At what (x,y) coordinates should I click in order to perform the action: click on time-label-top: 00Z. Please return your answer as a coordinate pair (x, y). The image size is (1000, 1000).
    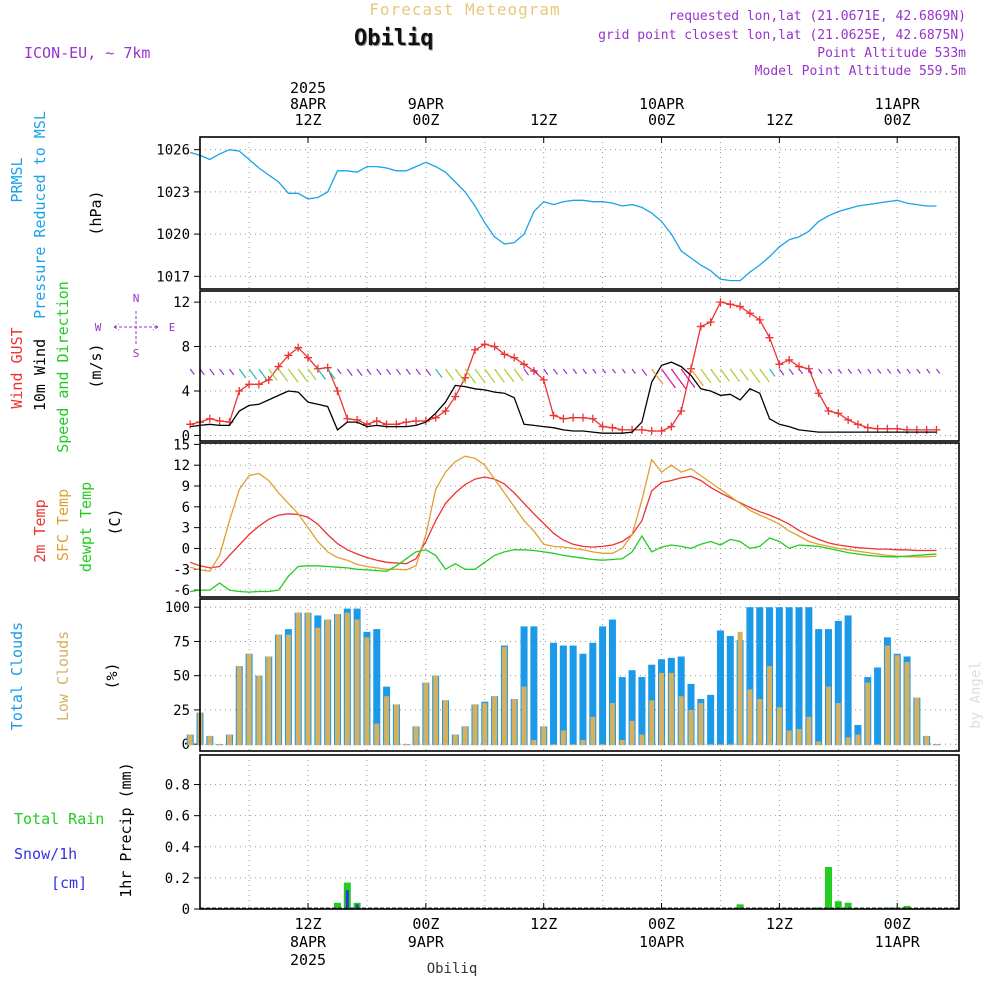
    Looking at the image, I should click on (661, 120).